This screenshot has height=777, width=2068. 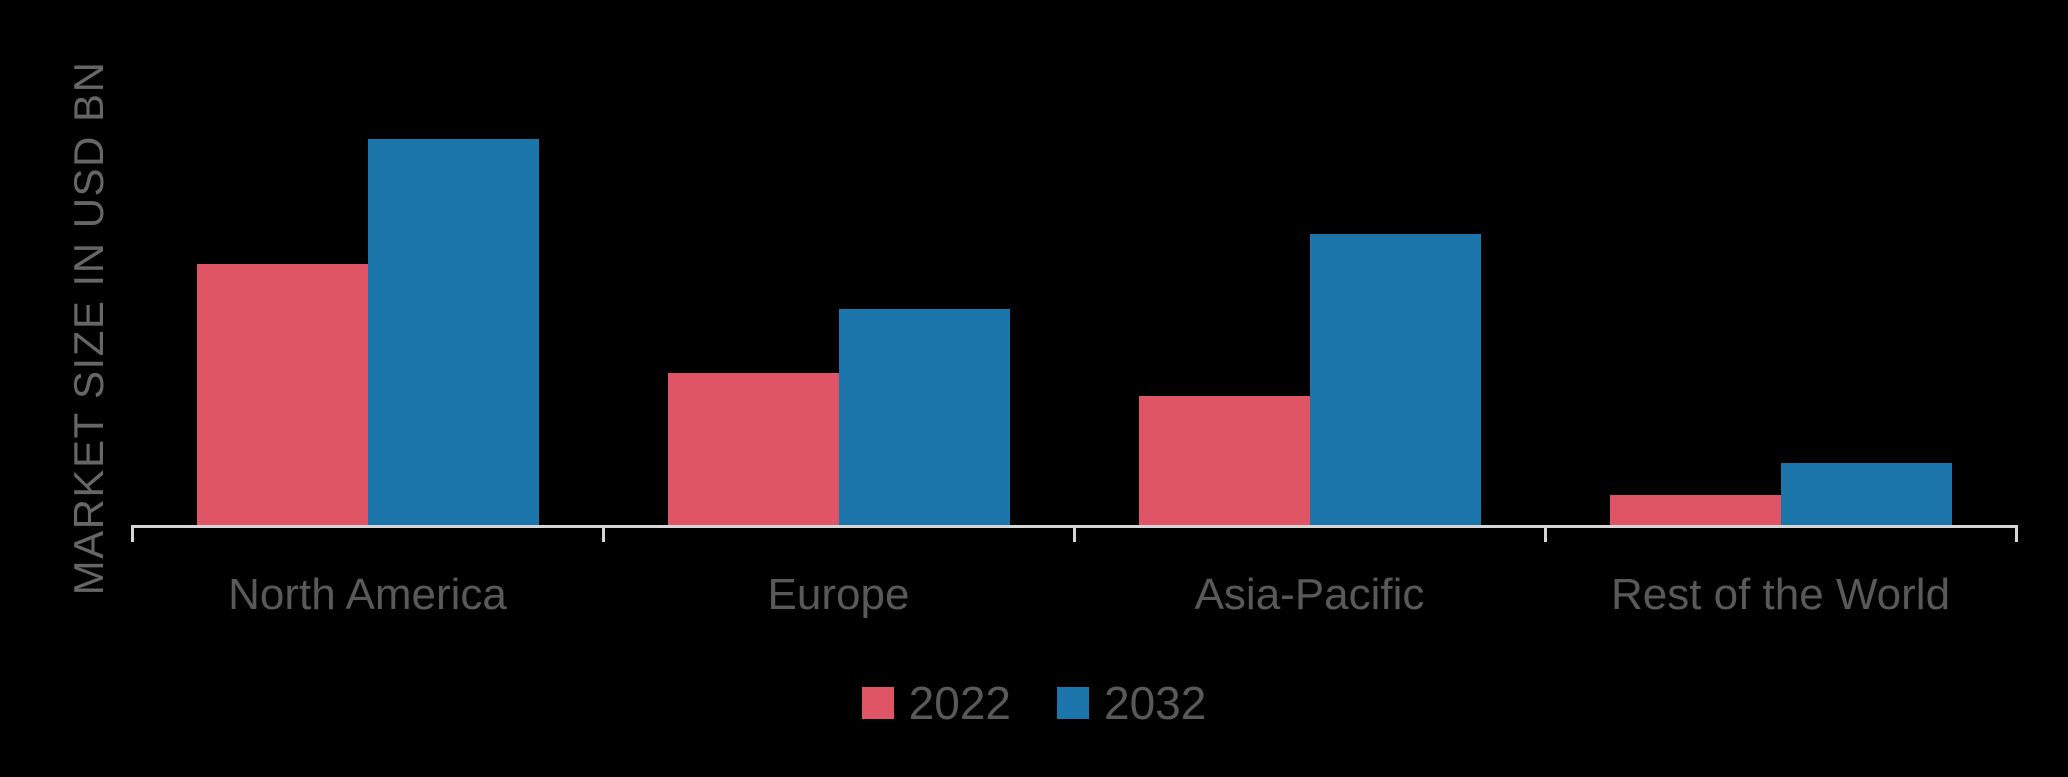 I want to click on legend-item-2022: 2022, so click(x=936, y=703).